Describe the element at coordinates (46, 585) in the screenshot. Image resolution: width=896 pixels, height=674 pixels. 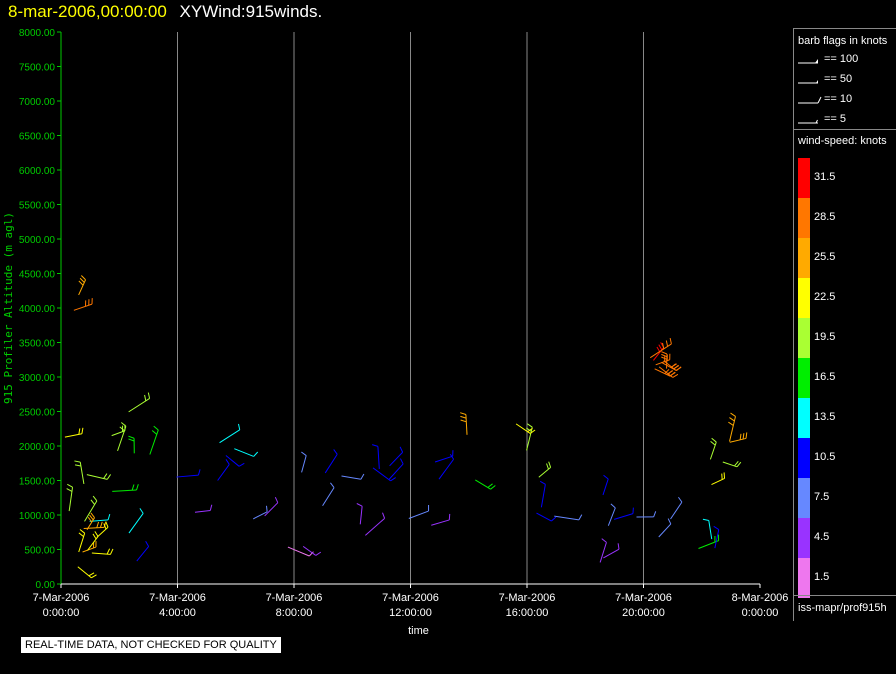
I see `y-tick-label: 0.00` at that location.